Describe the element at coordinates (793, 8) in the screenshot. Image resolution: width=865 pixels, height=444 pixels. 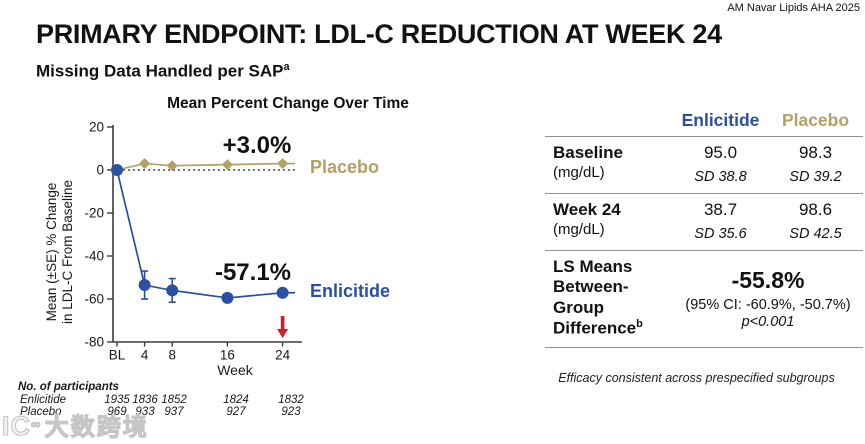
I see `attribution-text: AM Navar Lipids AHA 2025` at that location.